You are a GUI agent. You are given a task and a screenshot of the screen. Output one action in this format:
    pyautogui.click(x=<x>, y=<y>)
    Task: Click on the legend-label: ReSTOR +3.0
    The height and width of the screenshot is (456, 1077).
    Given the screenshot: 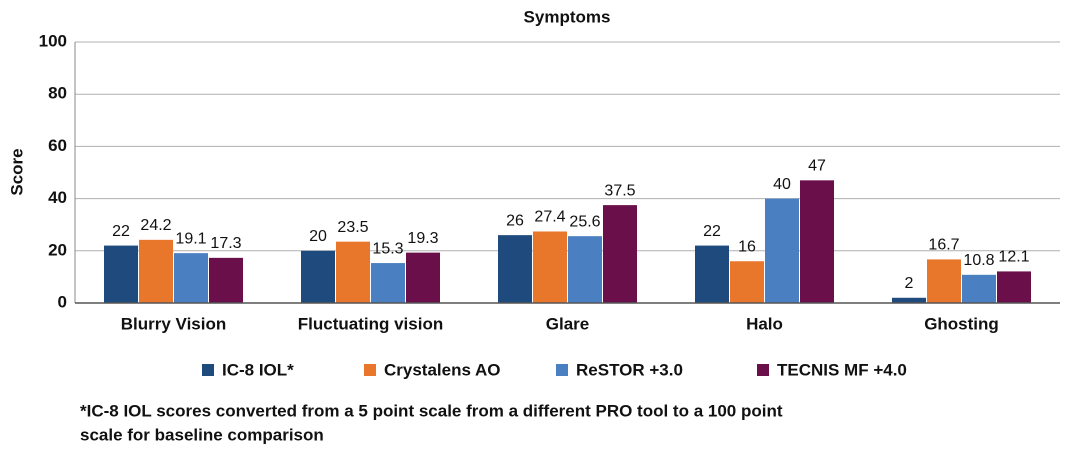 What is the action you would take?
    pyautogui.click(x=629, y=369)
    